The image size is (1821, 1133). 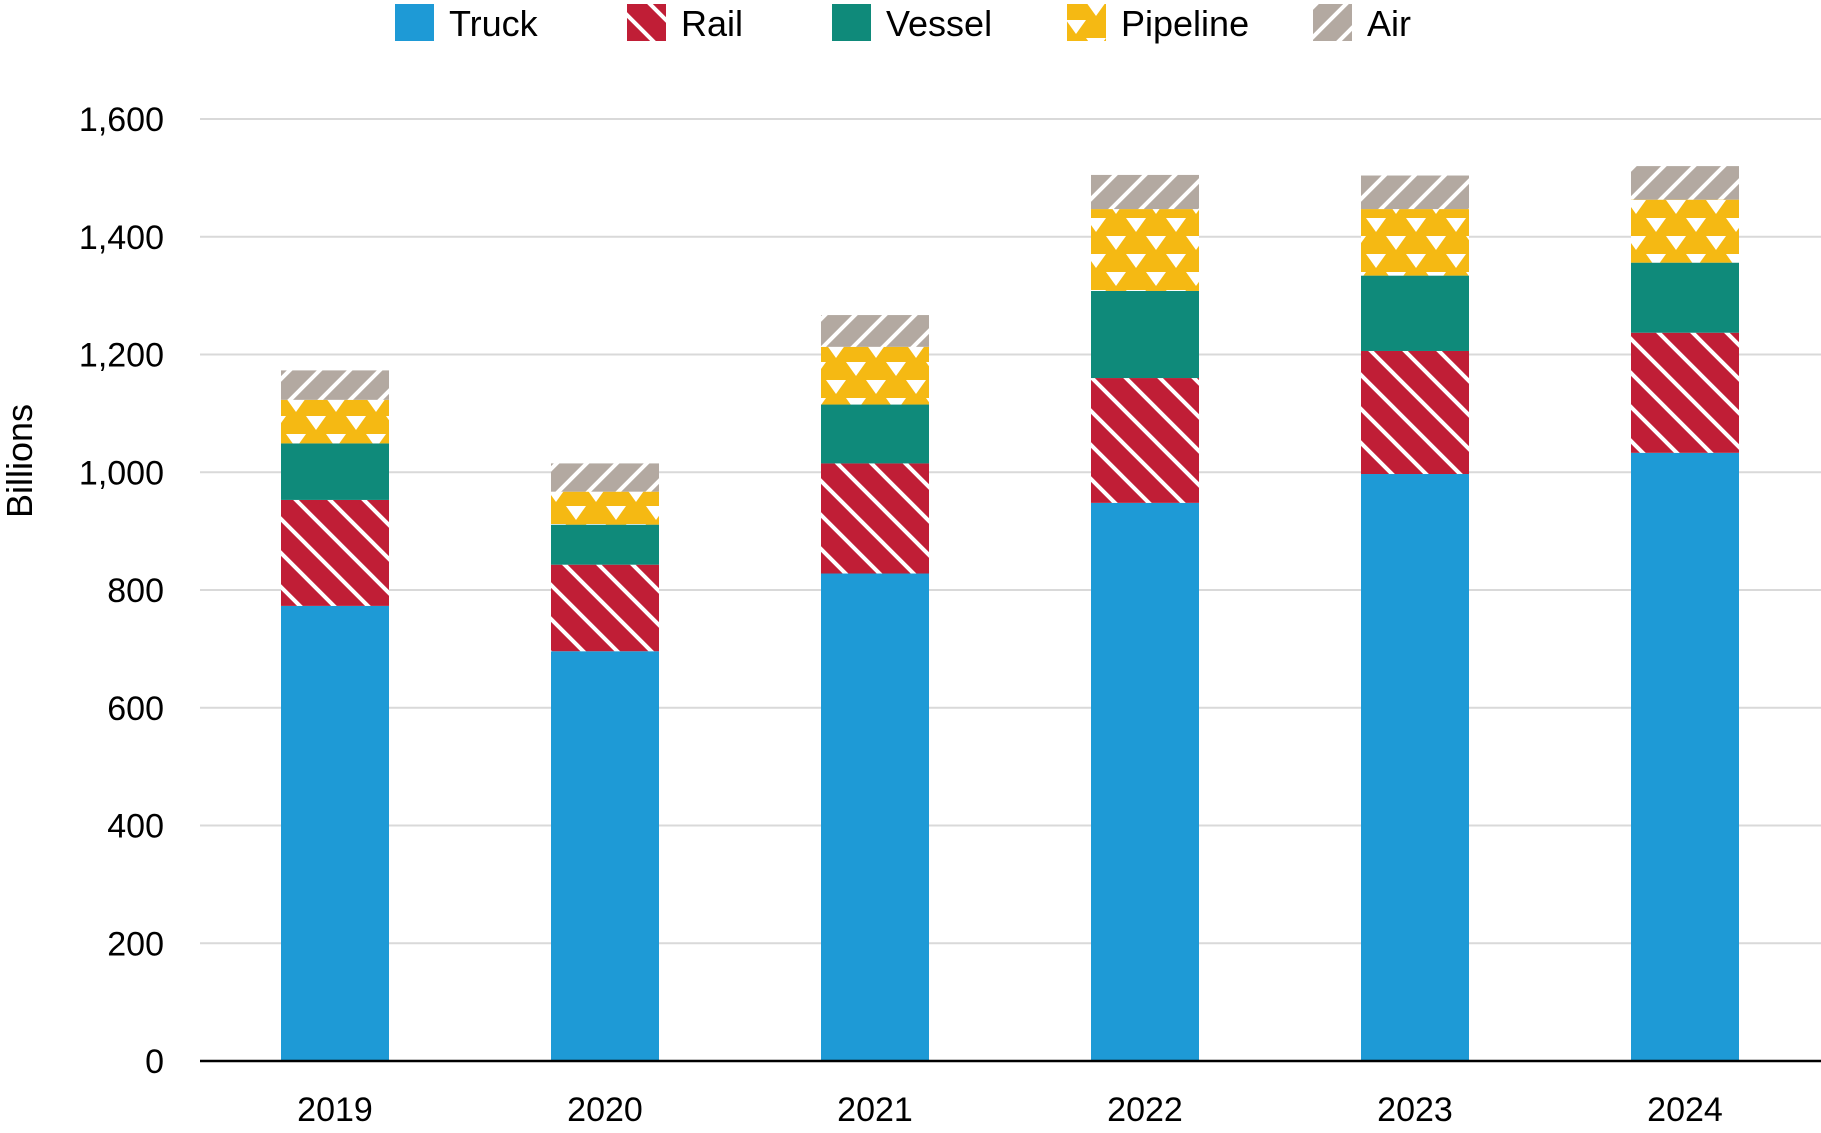 I want to click on legend-swatch-truck, so click(x=414, y=22).